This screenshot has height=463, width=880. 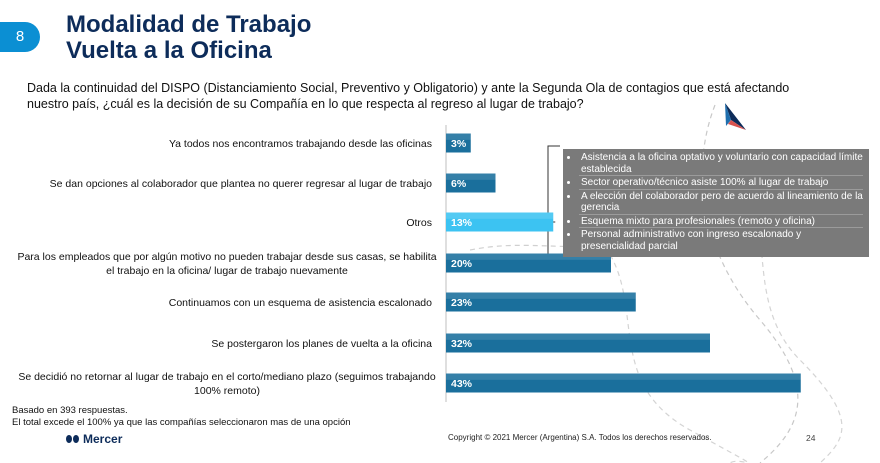 I want to click on paper-plane-icon, so click(x=735, y=116).